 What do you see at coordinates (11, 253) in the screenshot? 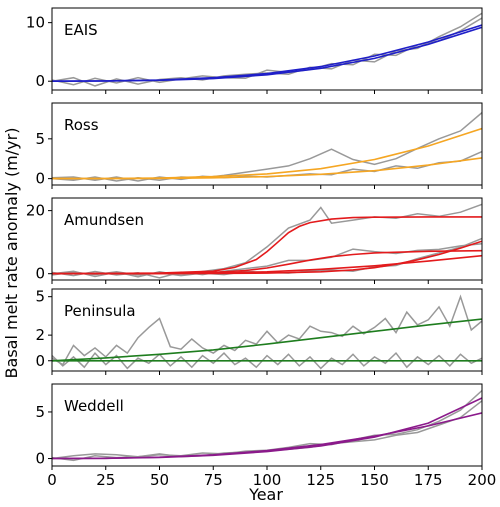
I see `y-axis-label: Basal melt rate anomaly (m/yr)` at bounding box center [11, 253].